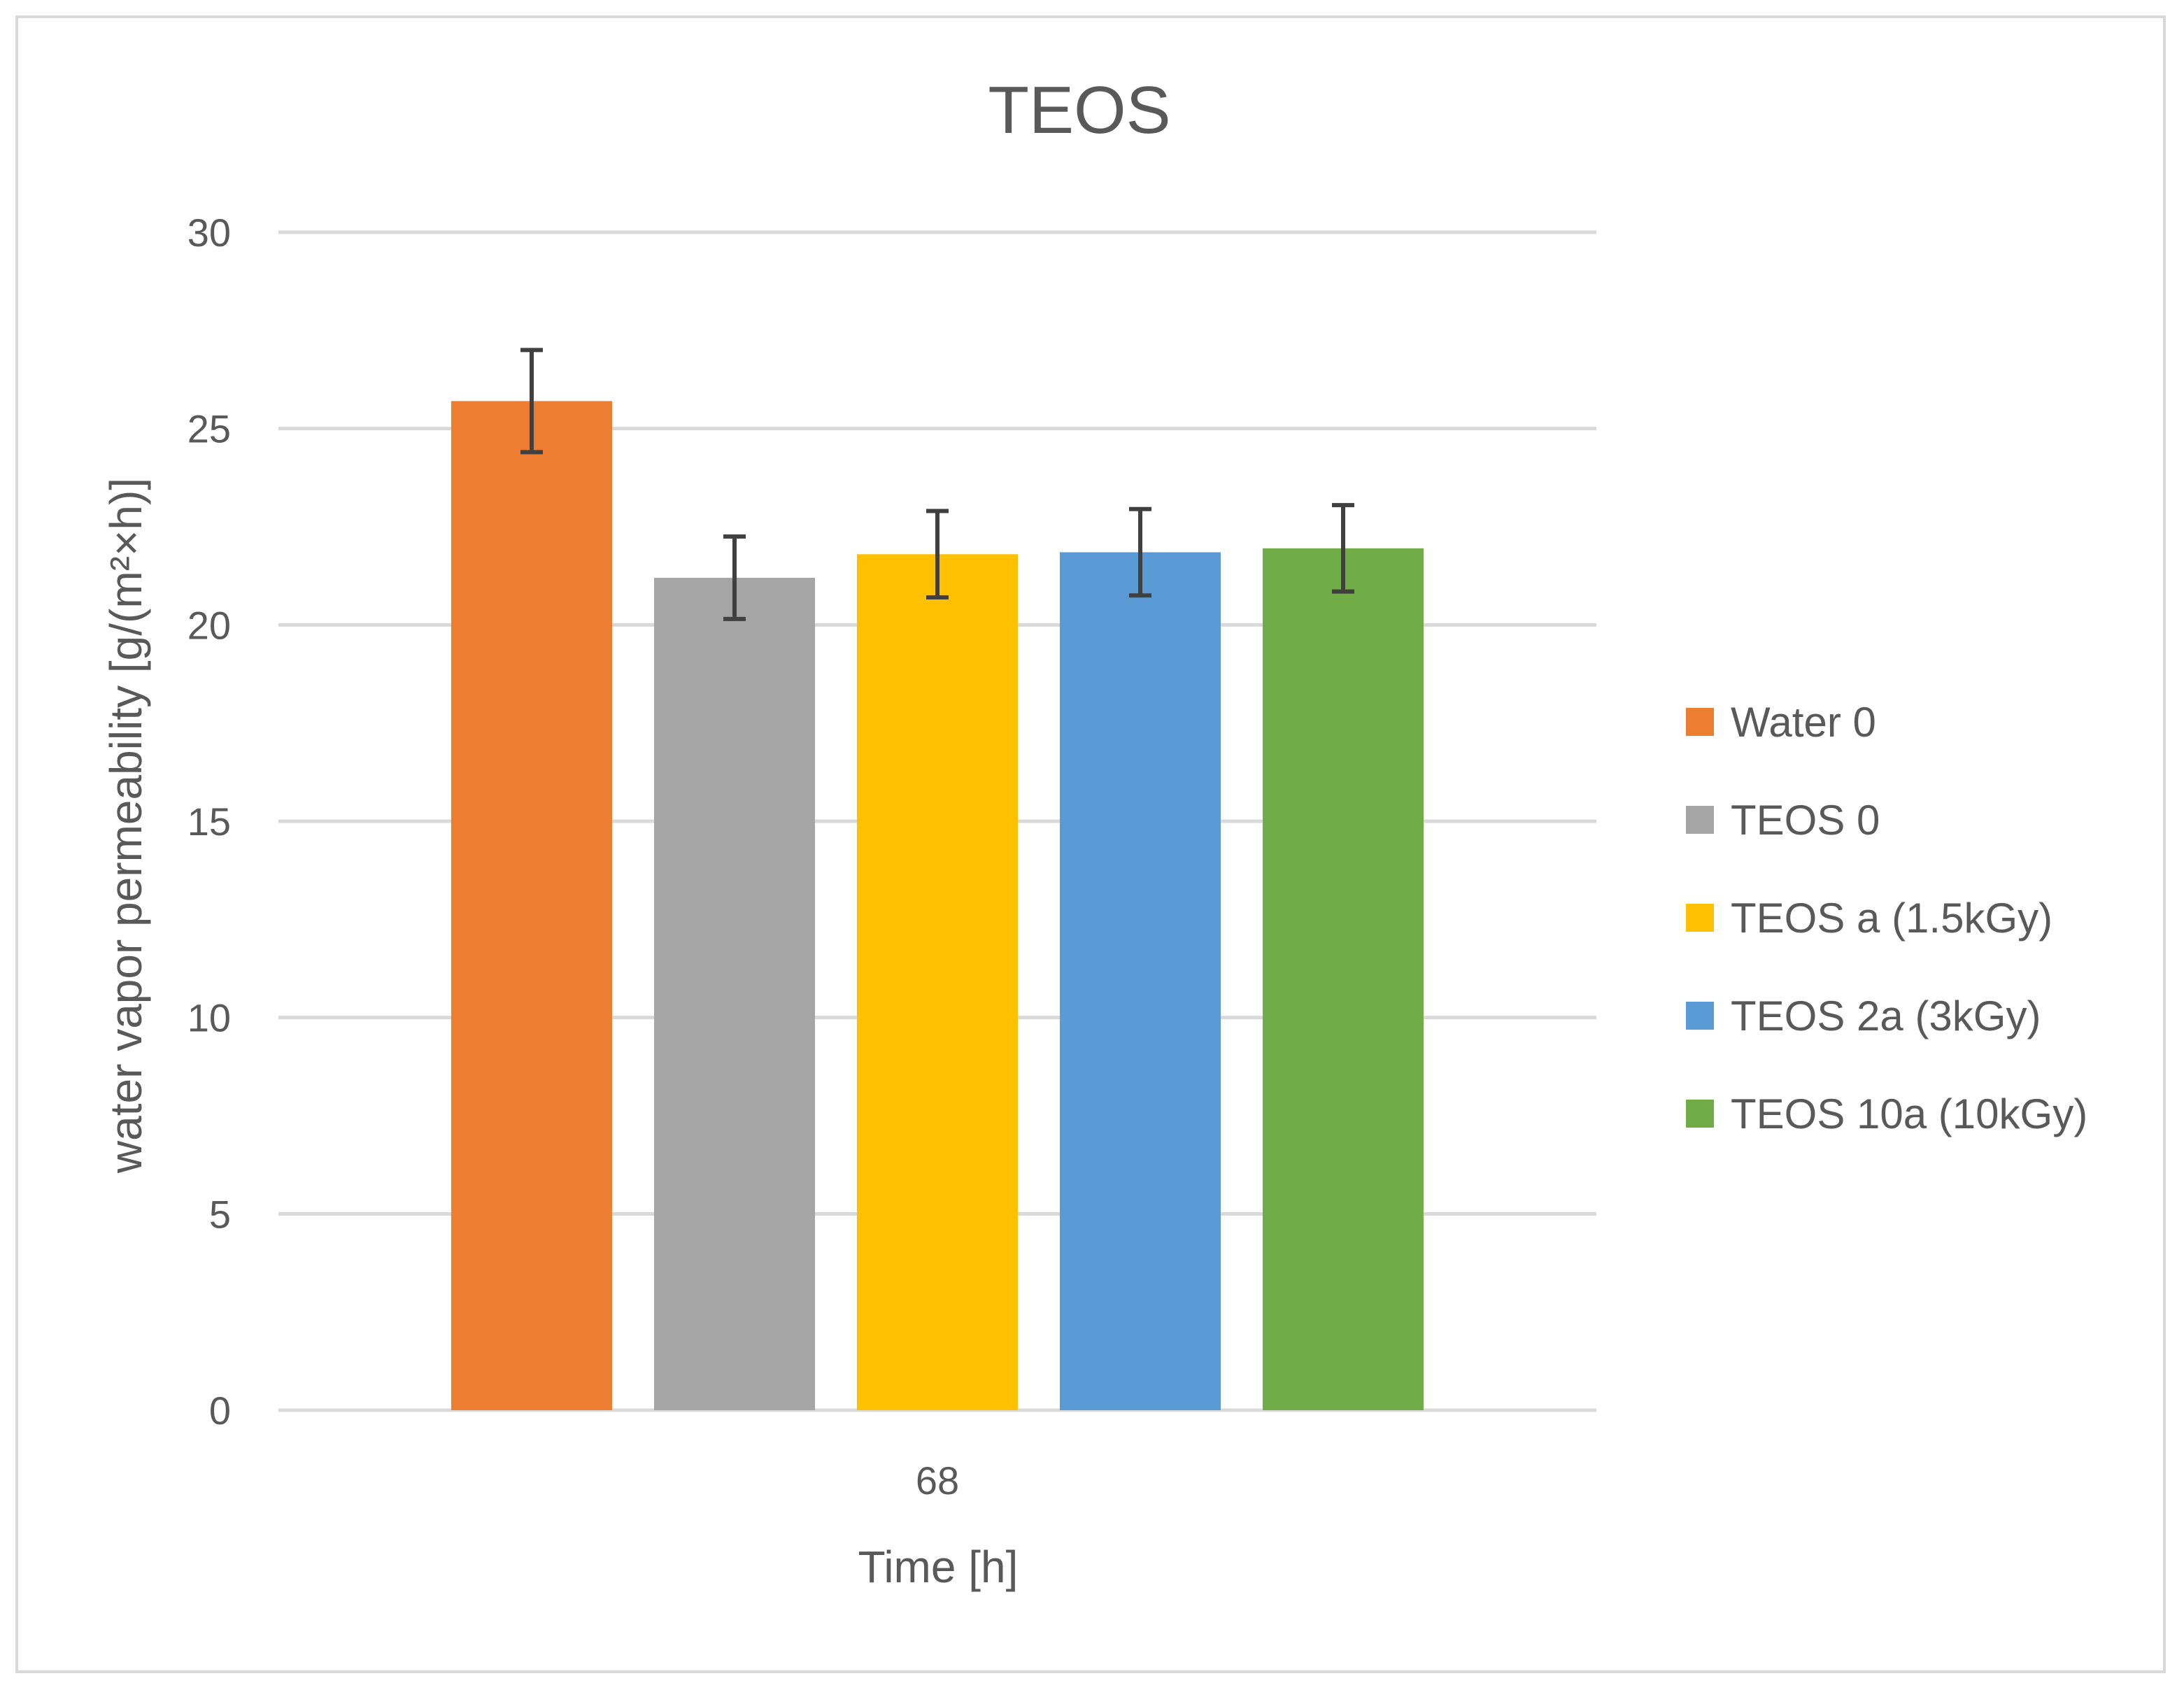  Describe the element at coordinates (1079, 110) in the screenshot. I see `chart-title: TEOS` at that location.